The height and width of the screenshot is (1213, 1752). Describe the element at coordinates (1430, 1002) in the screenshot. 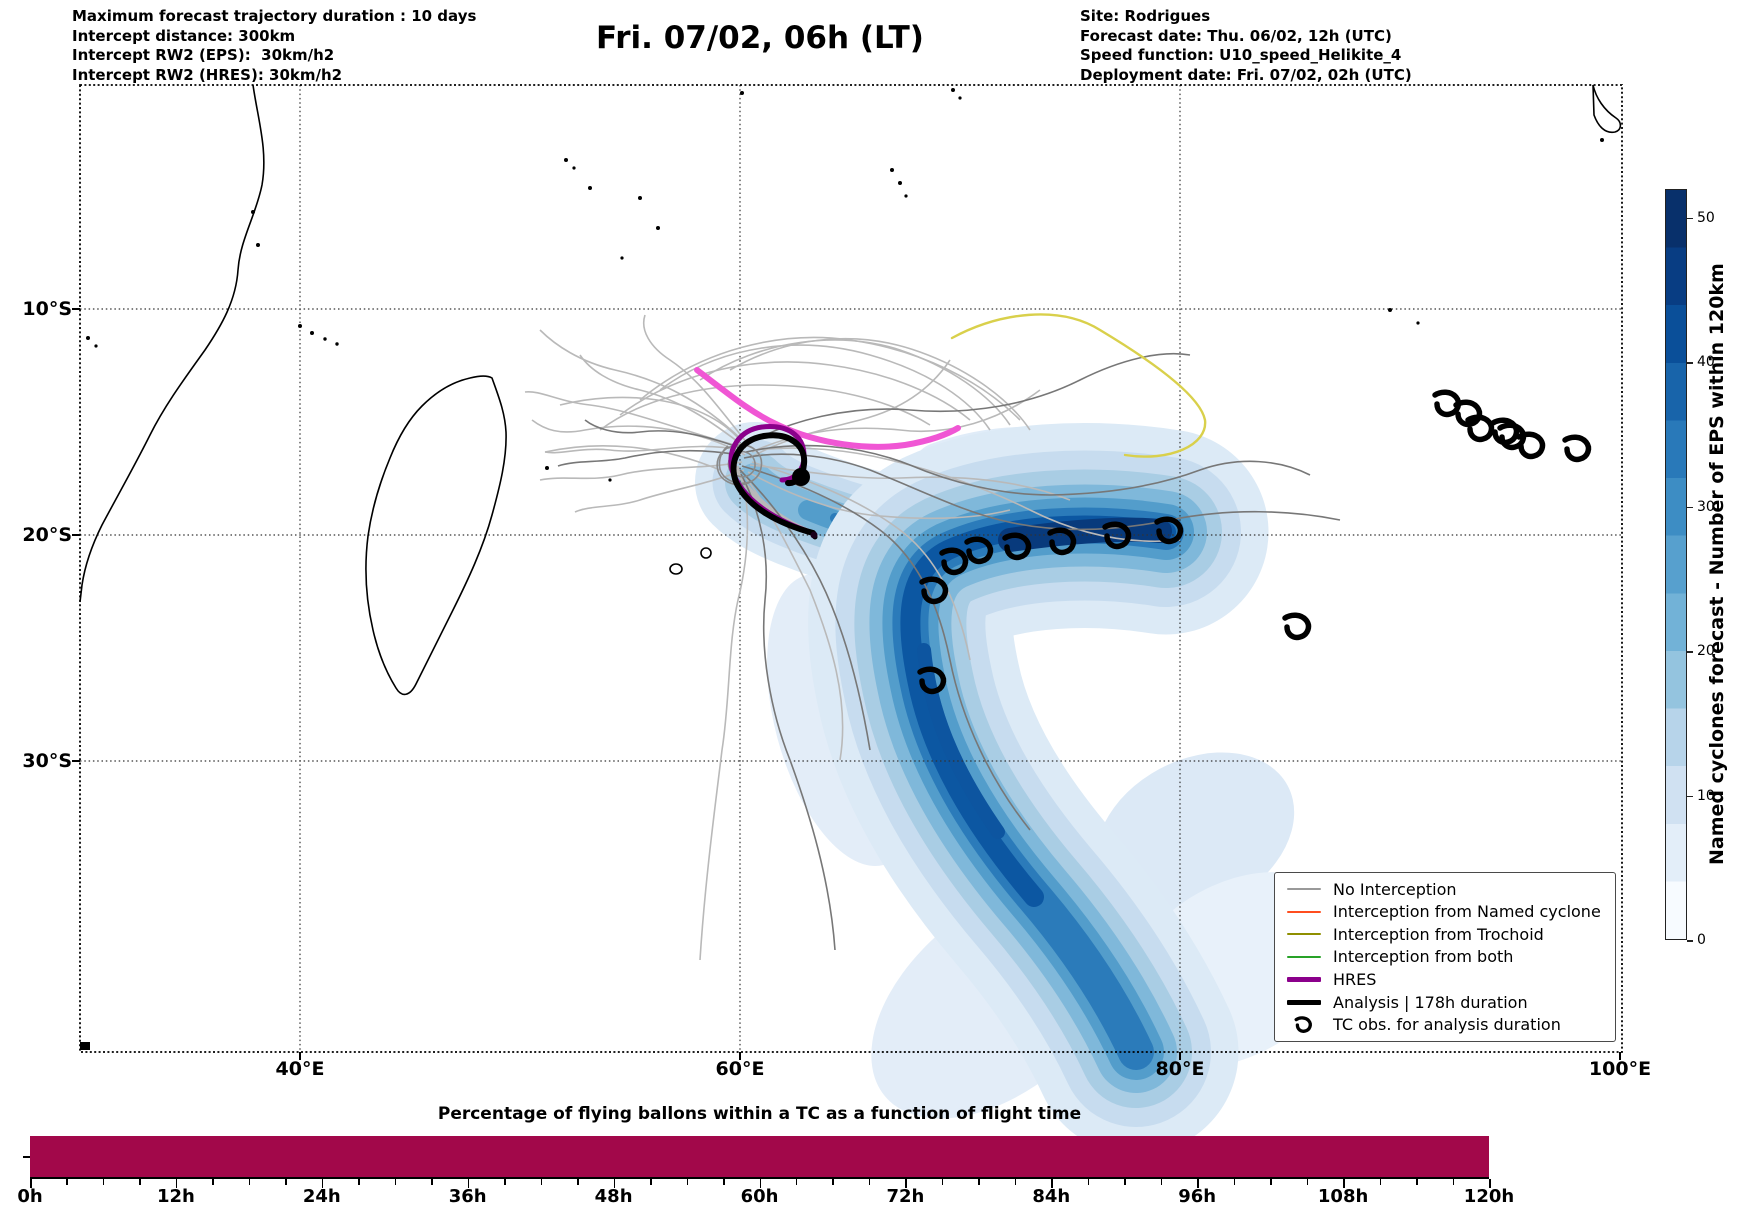

I see `legend-label: Analysis | 178h duration` at that location.